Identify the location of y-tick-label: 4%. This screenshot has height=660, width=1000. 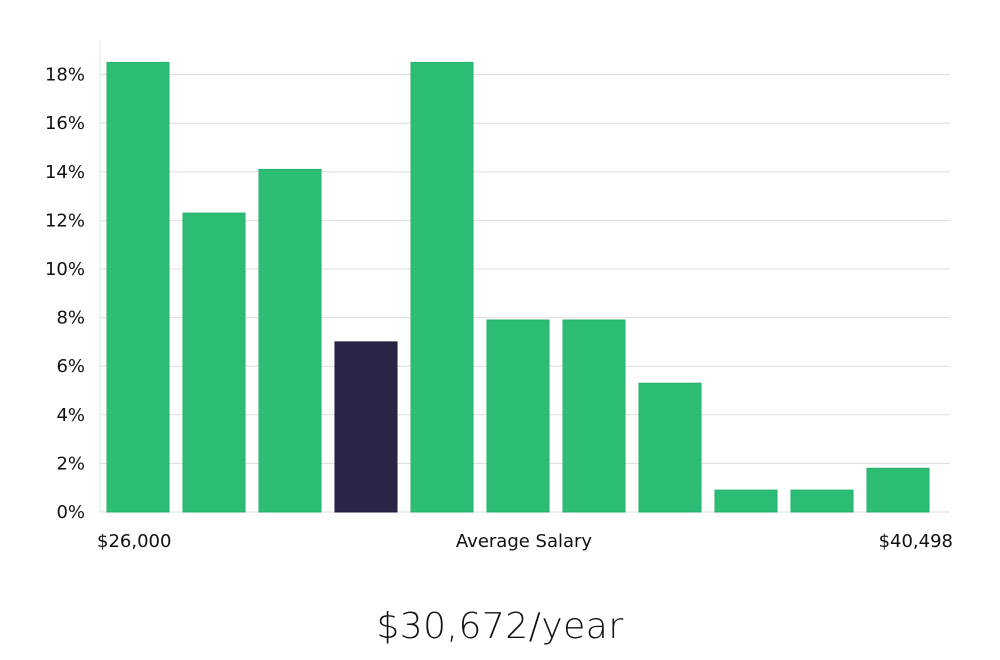
(70, 415).